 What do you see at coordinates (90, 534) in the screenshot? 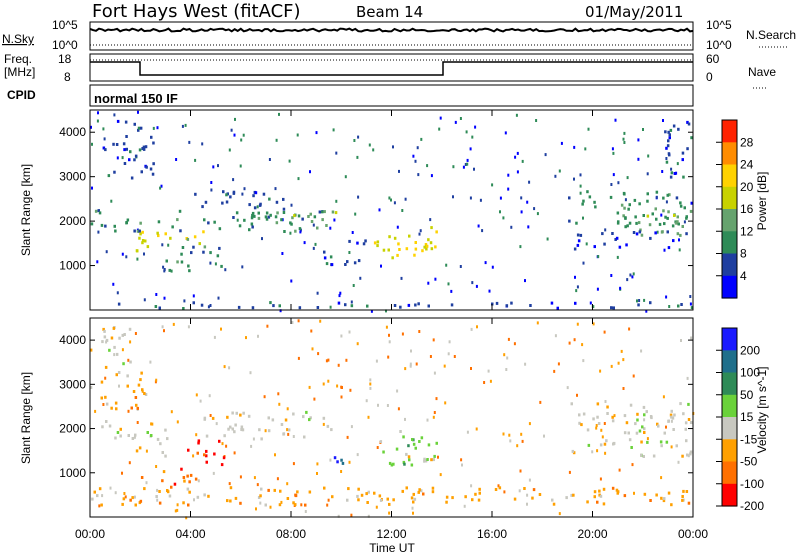
I see `x-tick-label: 00:00` at bounding box center [90, 534].